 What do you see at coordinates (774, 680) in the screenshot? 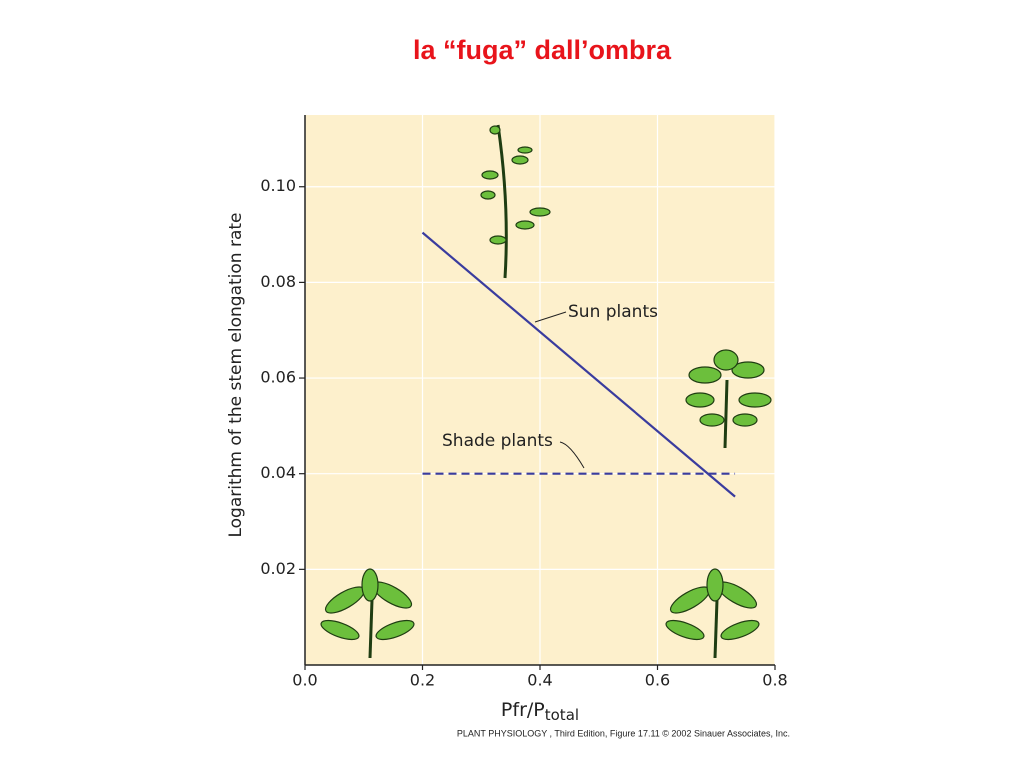
I see `x-tick-label: 0.8` at bounding box center [774, 680].